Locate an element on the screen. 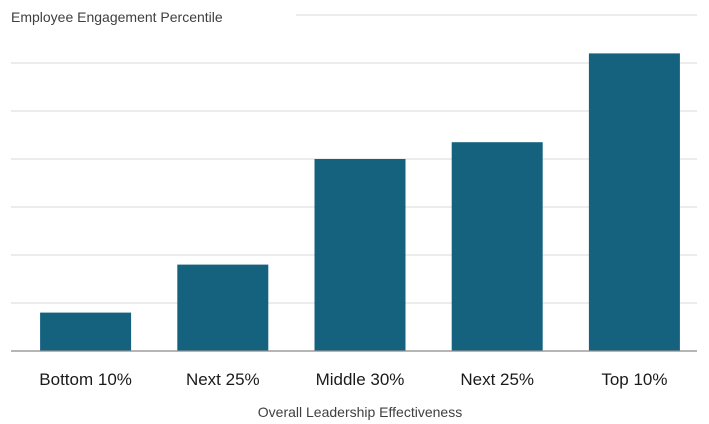  y-axis-label: Employee Engagement Percentile is located at coordinates (117, 17).